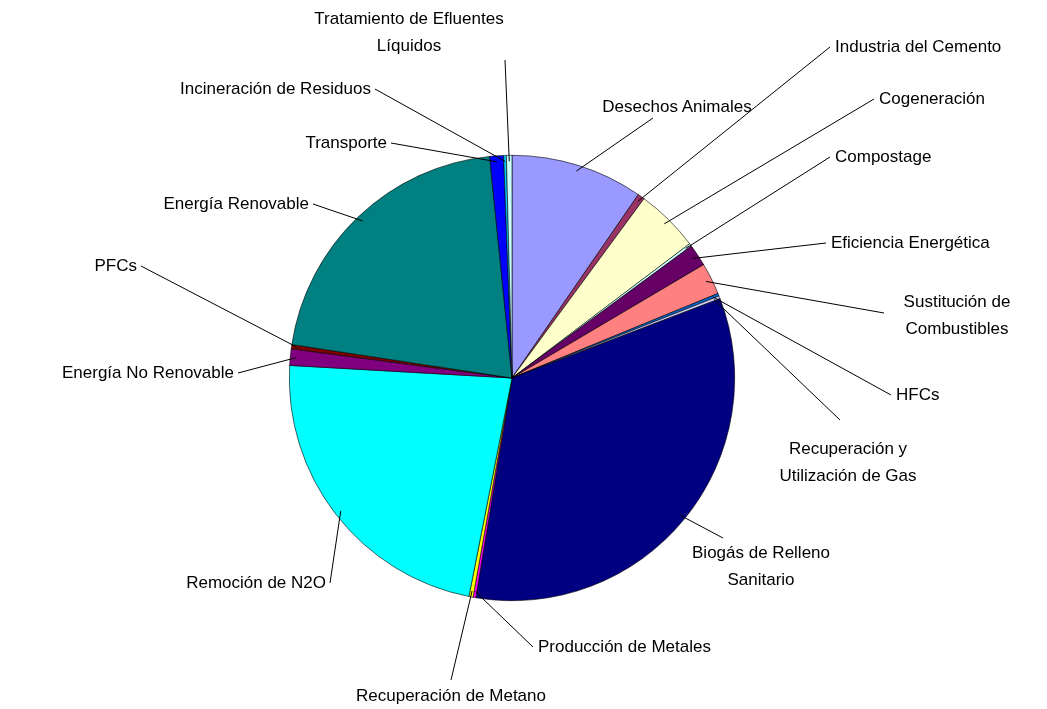  I want to click on slice-label: Energía Renovable, so click(236, 203).